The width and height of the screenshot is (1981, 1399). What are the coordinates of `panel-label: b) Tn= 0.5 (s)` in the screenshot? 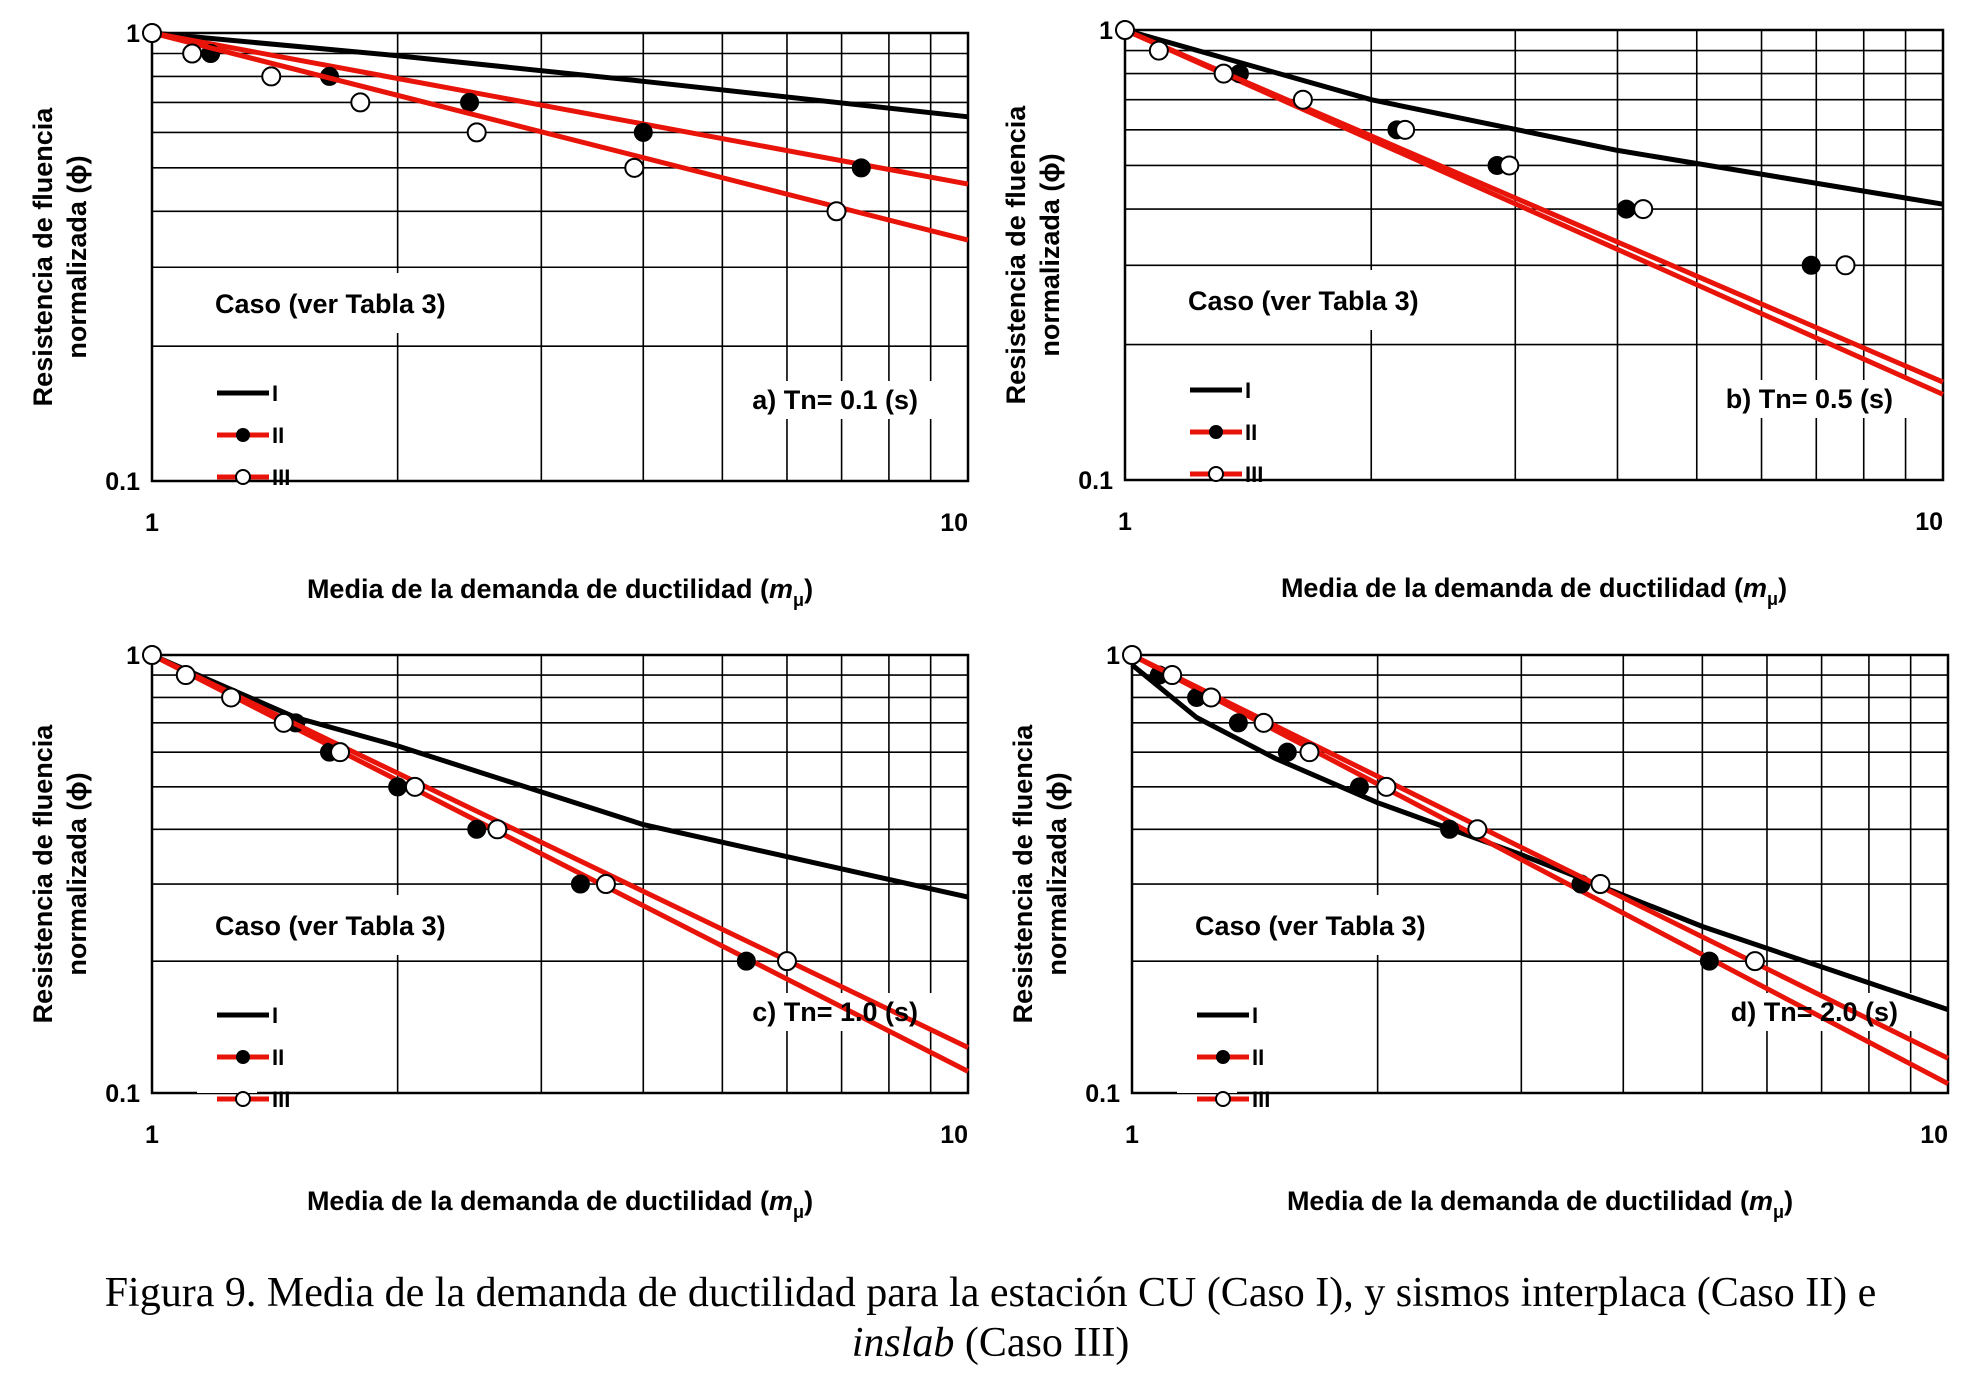 It's located at (1809, 399).